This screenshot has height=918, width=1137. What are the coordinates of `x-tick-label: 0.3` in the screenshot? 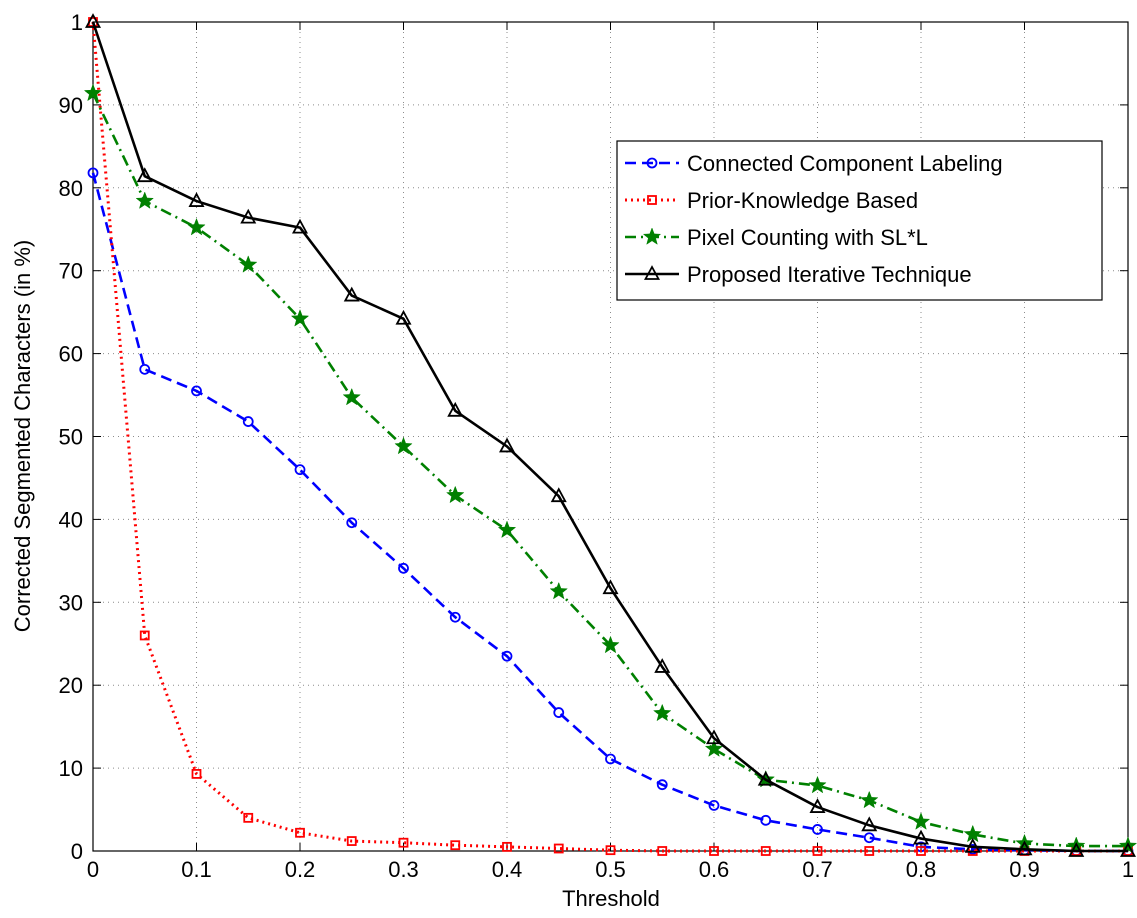 It's located at (403, 869).